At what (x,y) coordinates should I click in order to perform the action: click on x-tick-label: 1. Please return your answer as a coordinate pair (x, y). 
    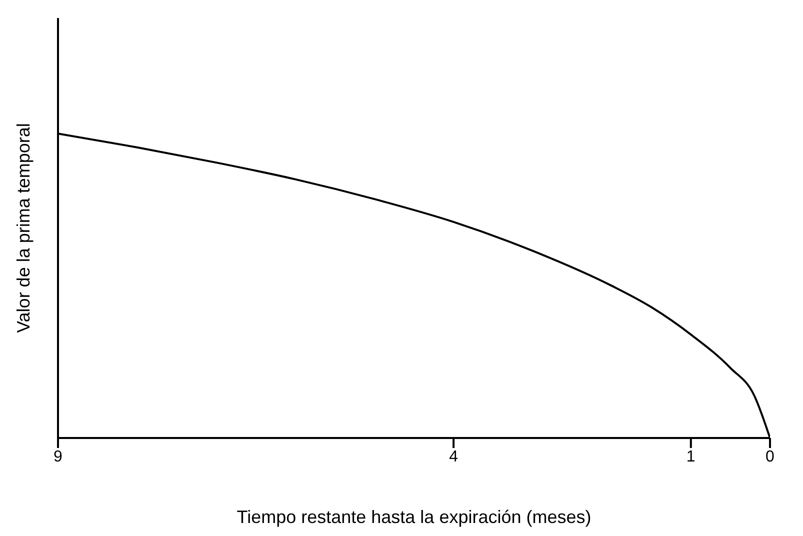
    Looking at the image, I should click on (691, 457).